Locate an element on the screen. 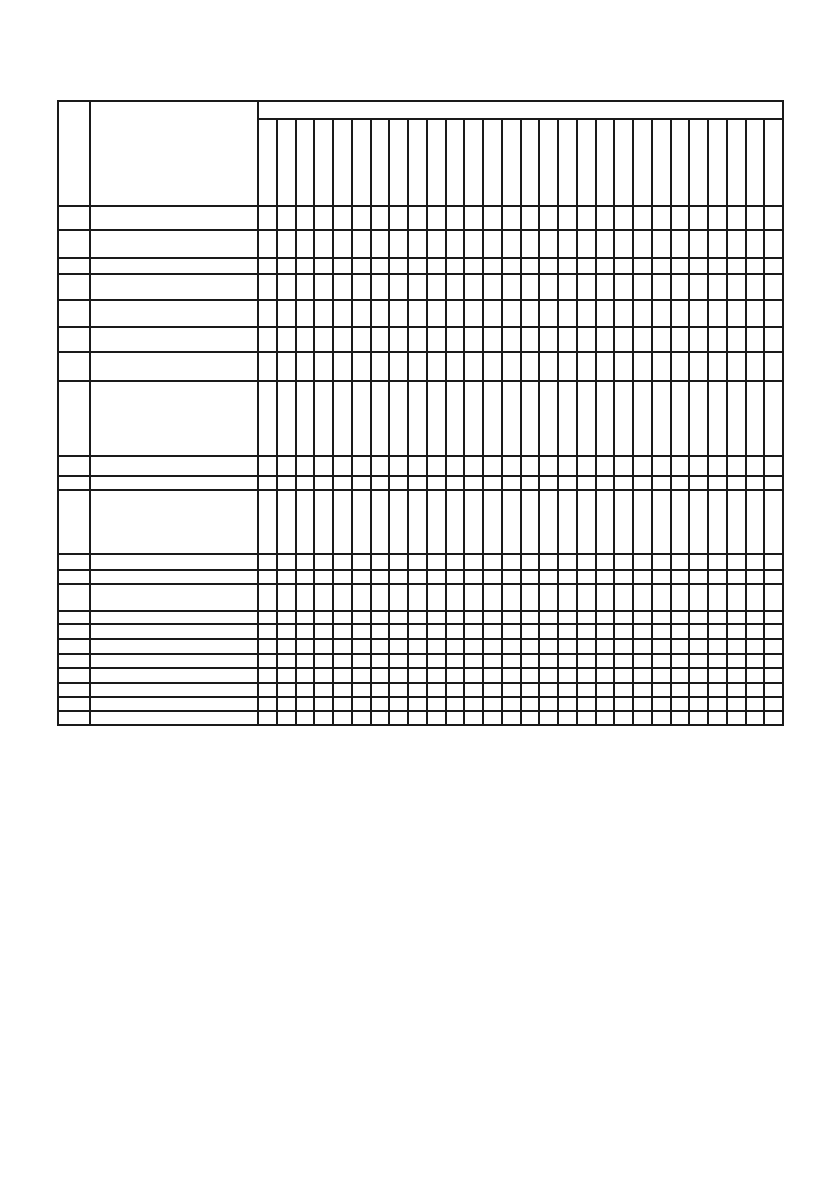 The width and height of the screenshot is (839, 1191). vertical-header-cell is located at coordinates (398, 162).